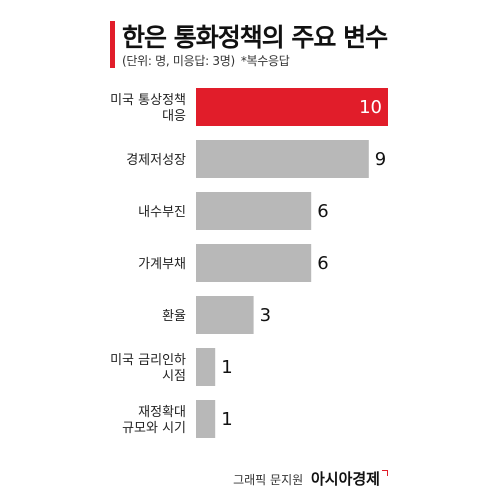  What do you see at coordinates (174, 316) in the screenshot?
I see `category-label-4: 환율` at bounding box center [174, 316].